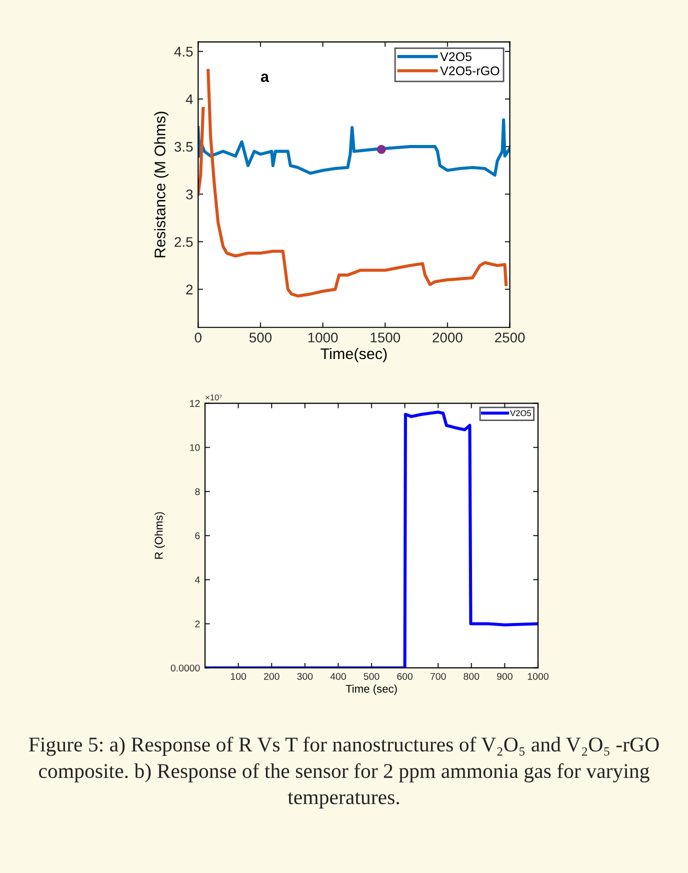 The width and height of the screenshot is (688, 873). Describe the element at coordinates (161, 185) in the screenshot. I see `y-axis-title: Resistance (M Ohms)` at that location.